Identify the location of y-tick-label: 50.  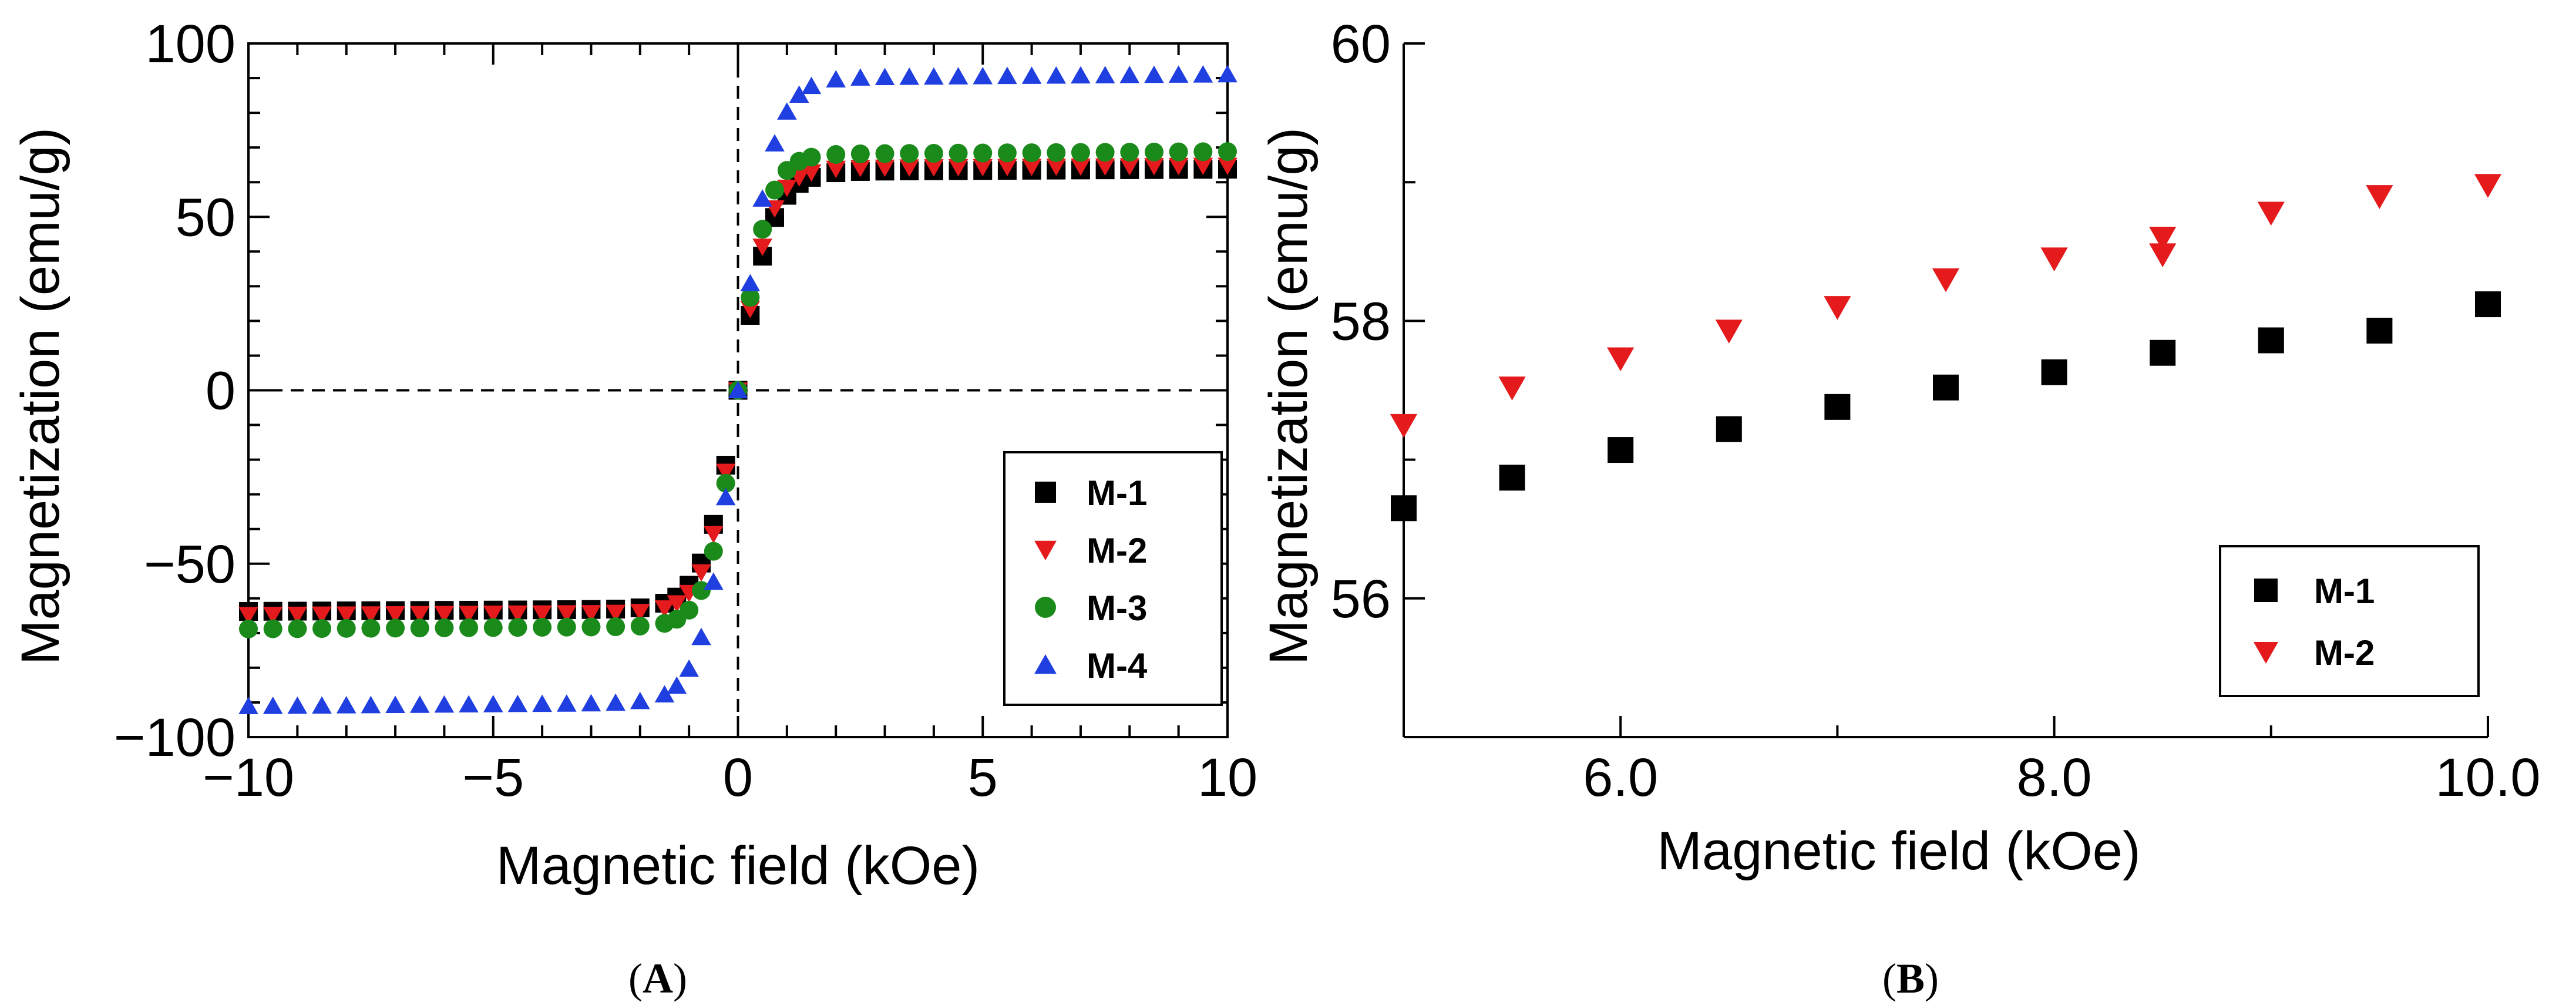
(206, 217).